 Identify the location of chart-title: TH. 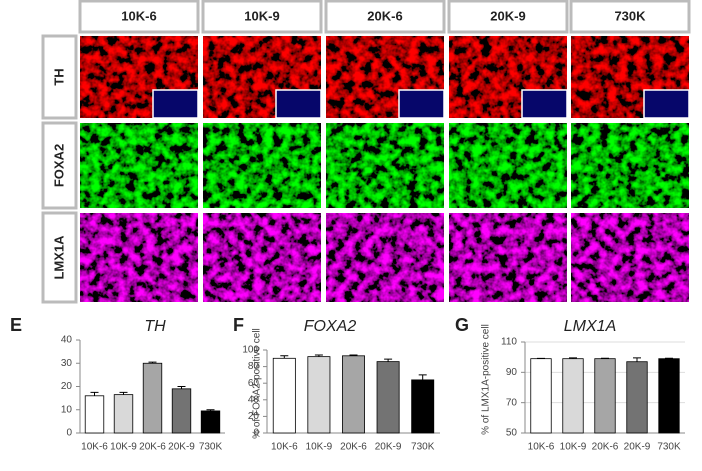
(155, 326).